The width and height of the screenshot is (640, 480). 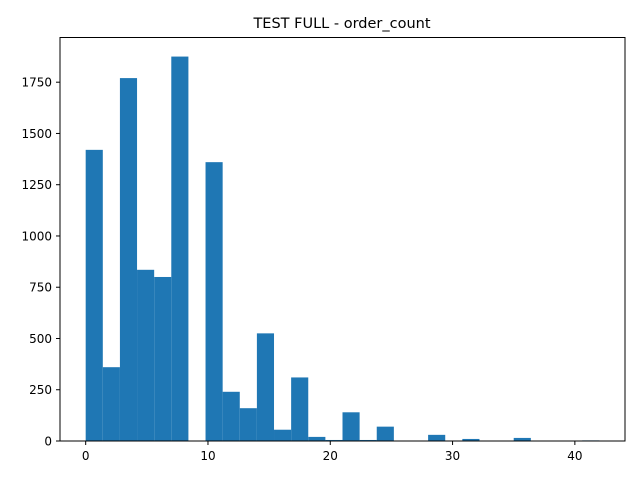 I want to click on y-axis-ticks: 0 250 500 750 1000 1250 1500 1750, so click(x=40, y=262).